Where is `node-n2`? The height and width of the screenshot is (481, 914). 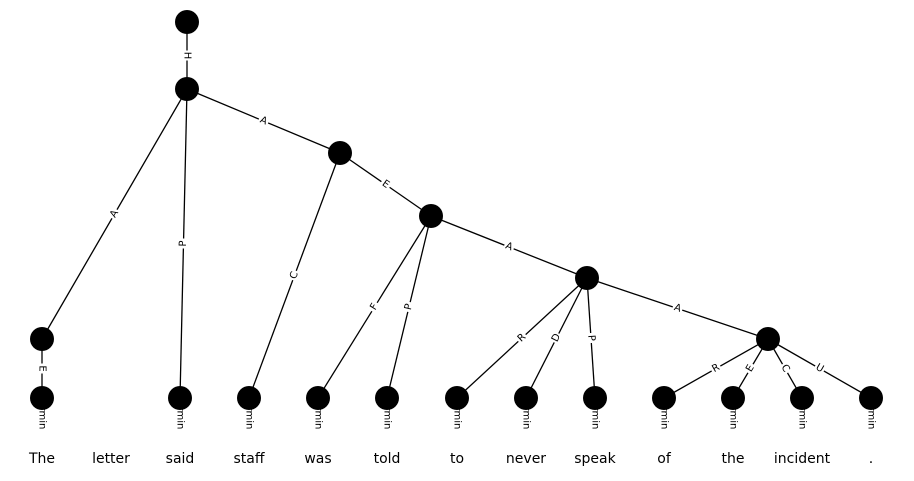
node-n2 is located at coordinates (340, 153).